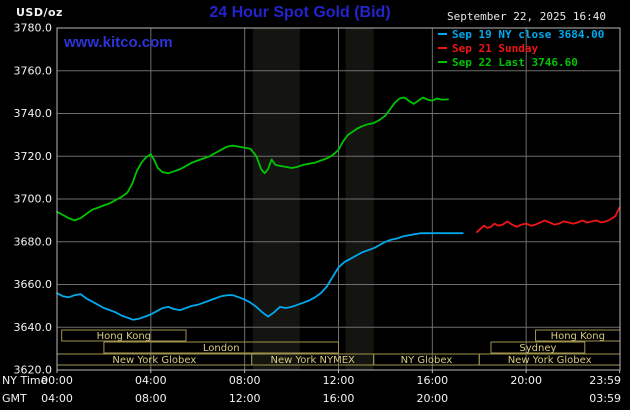  I want to click on price-line-sep21, so click(548, 220).